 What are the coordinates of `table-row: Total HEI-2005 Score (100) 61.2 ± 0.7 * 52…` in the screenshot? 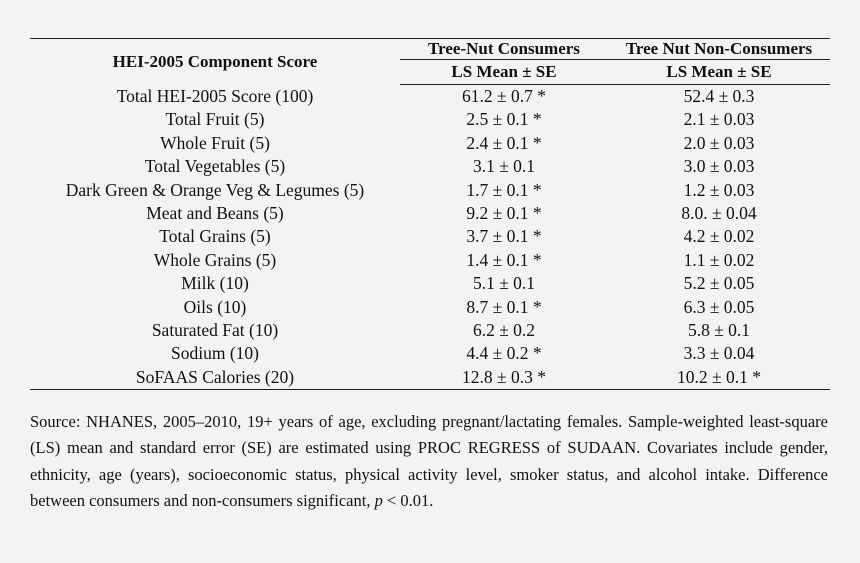 It's located at (430, 97).